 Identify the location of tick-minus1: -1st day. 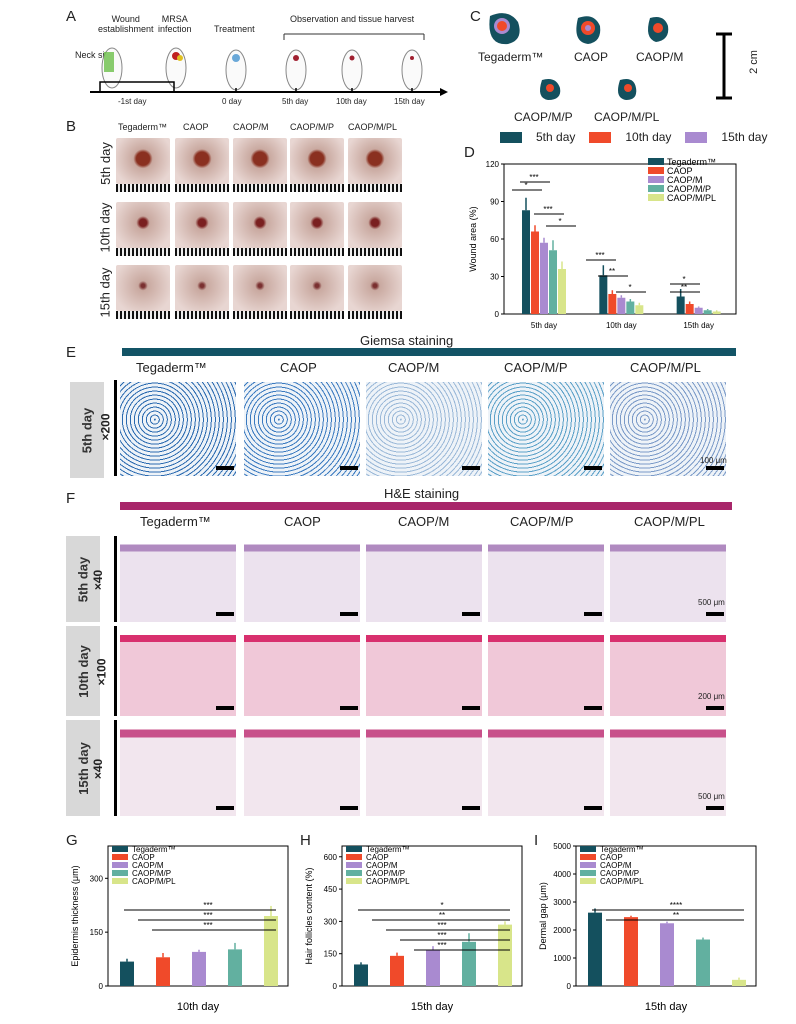
(132, 101).